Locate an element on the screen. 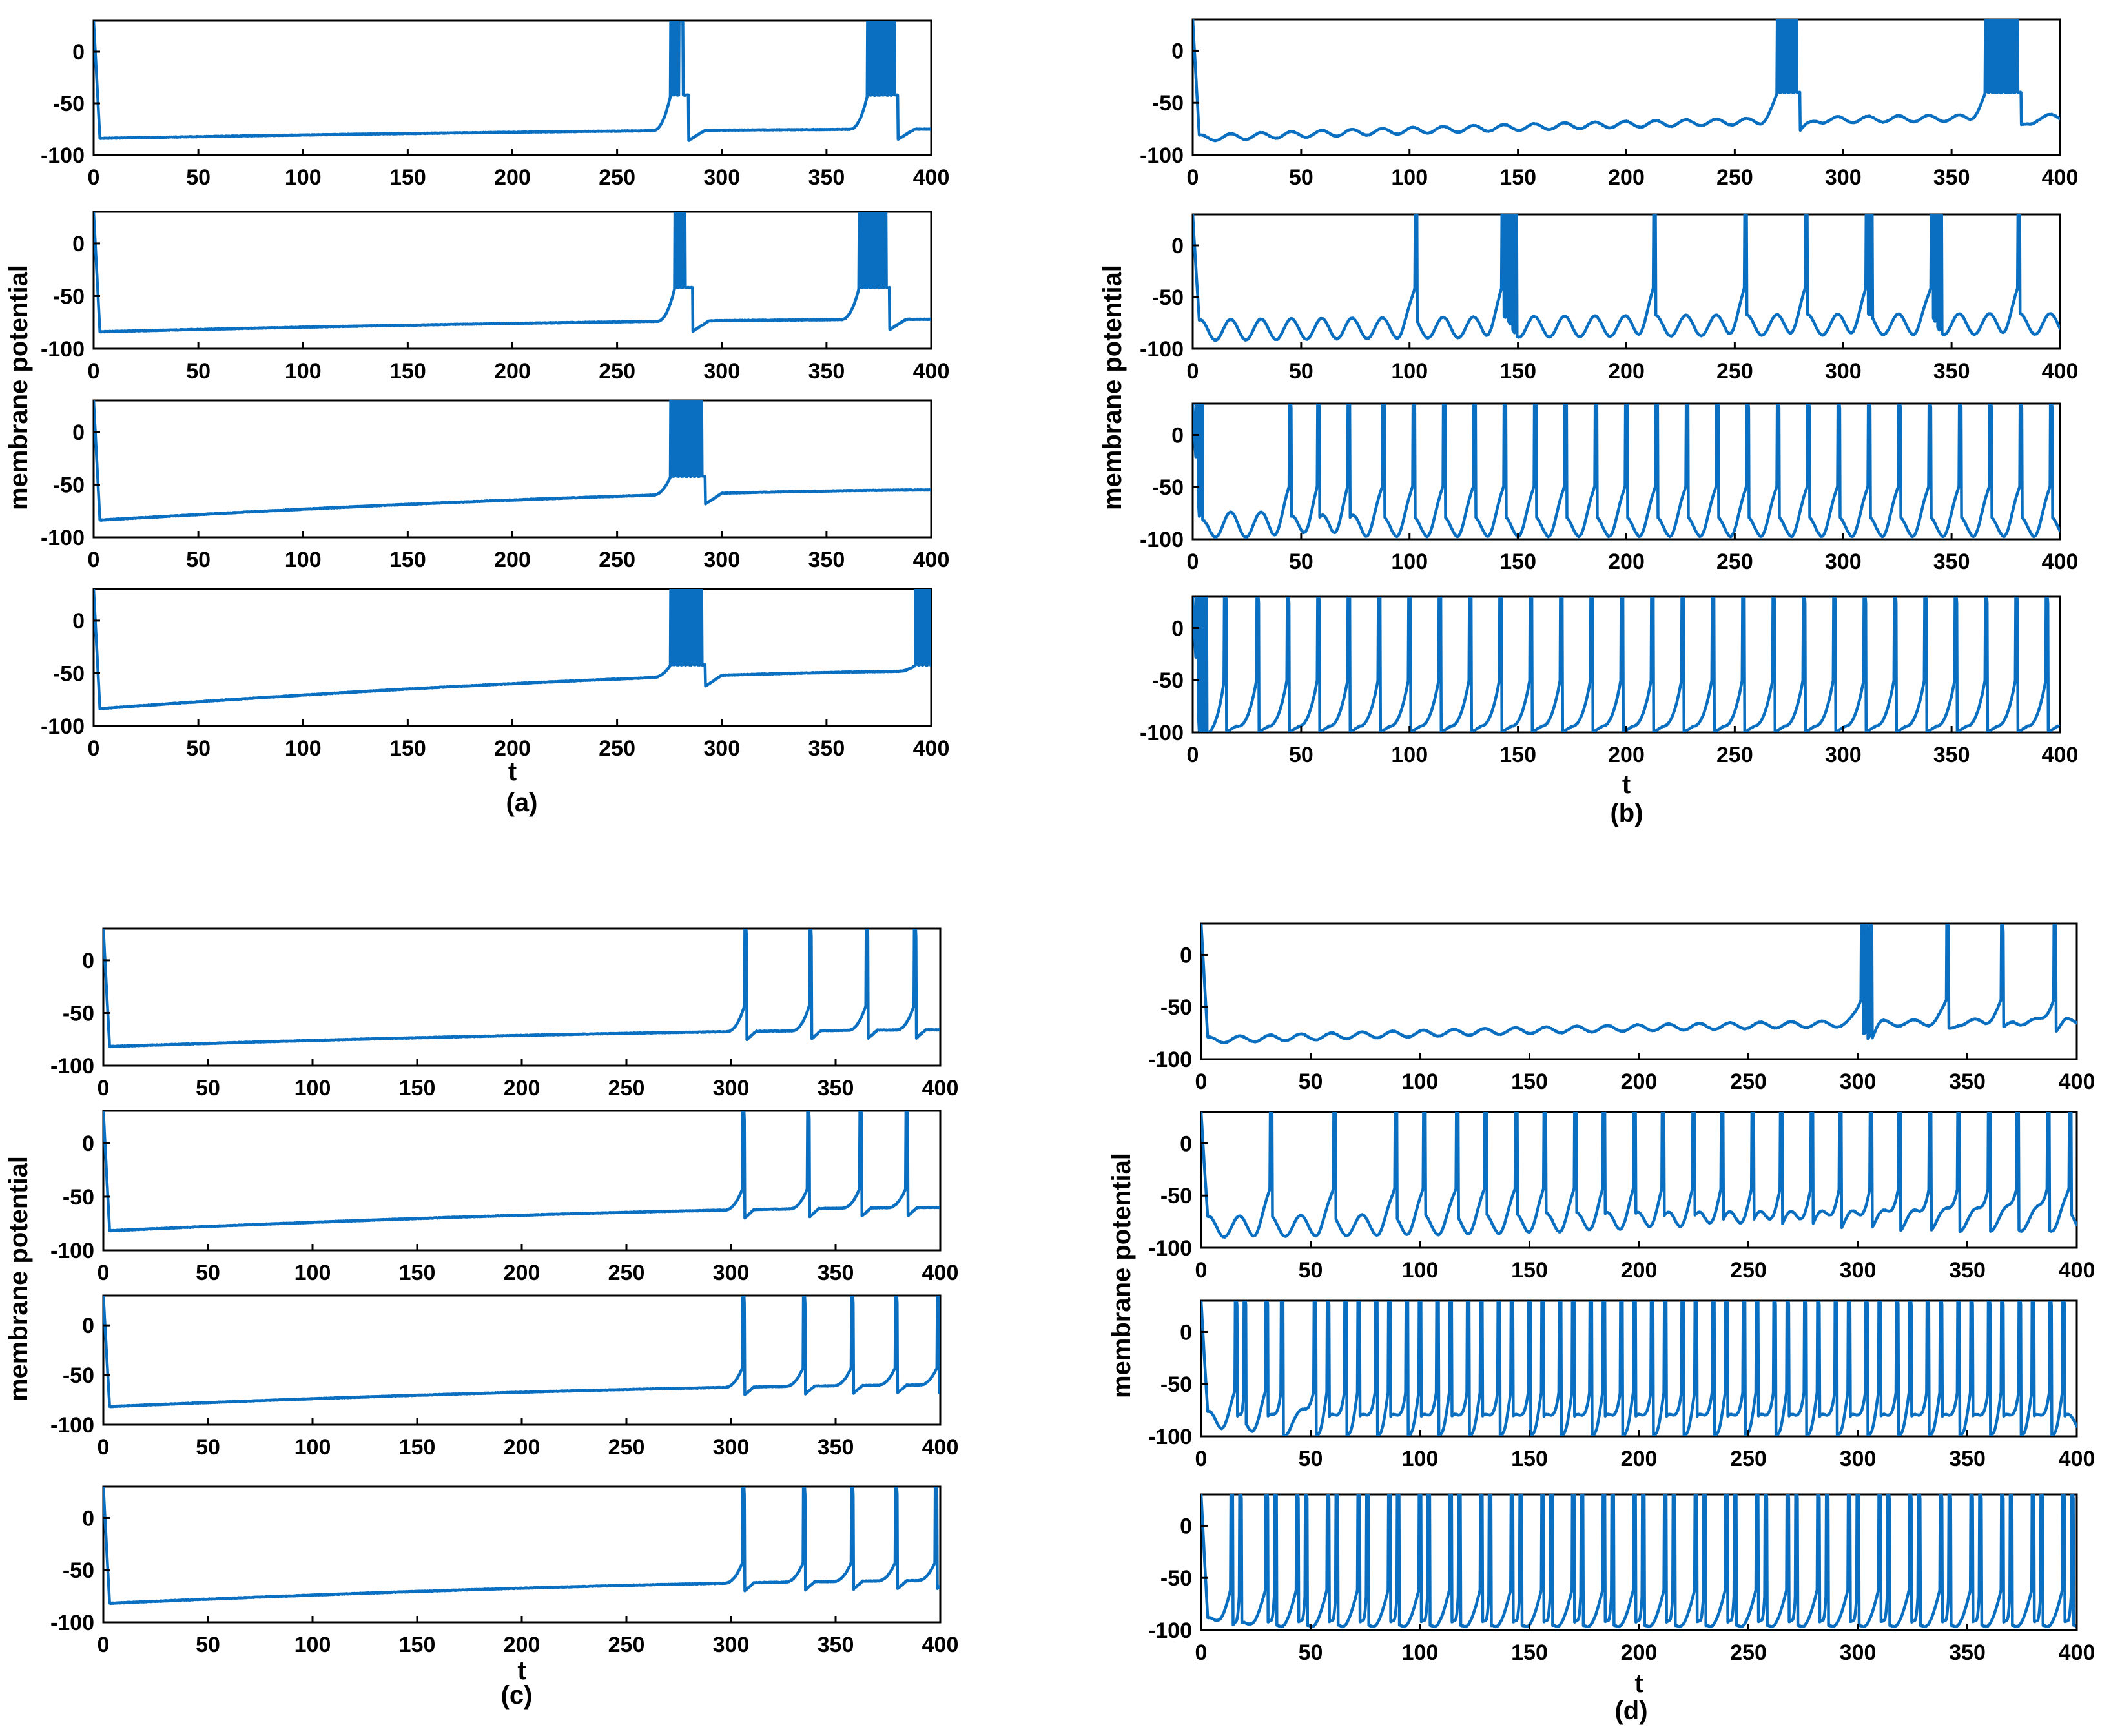  y-axis-title: membrane potential is located at coordinates (1112, 387).